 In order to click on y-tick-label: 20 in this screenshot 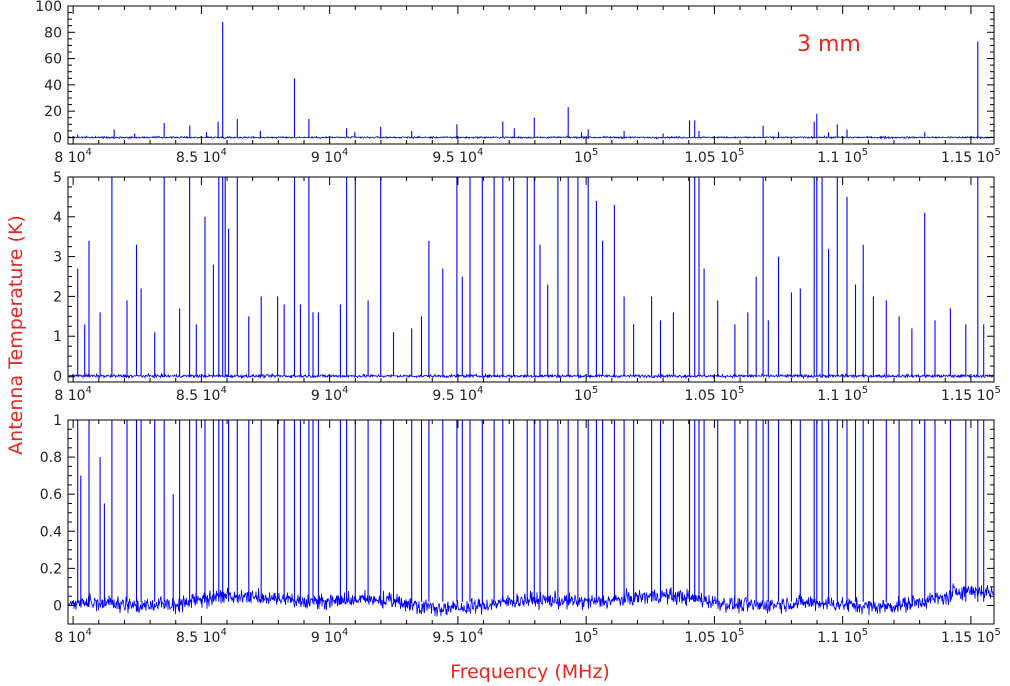, I will do `click(53, 112)`.